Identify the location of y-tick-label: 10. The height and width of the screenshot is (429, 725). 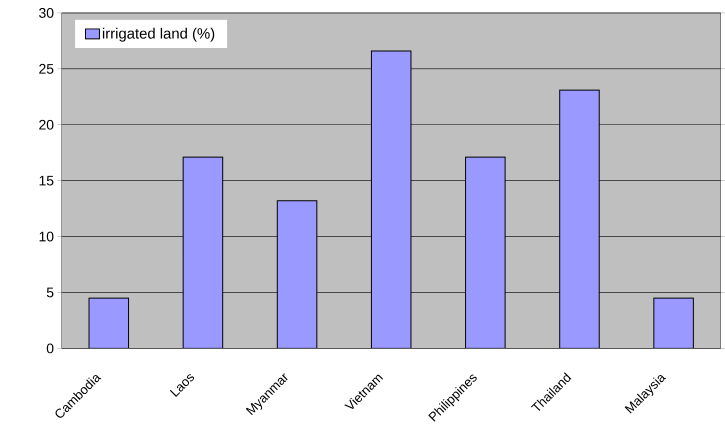
(47, 237).